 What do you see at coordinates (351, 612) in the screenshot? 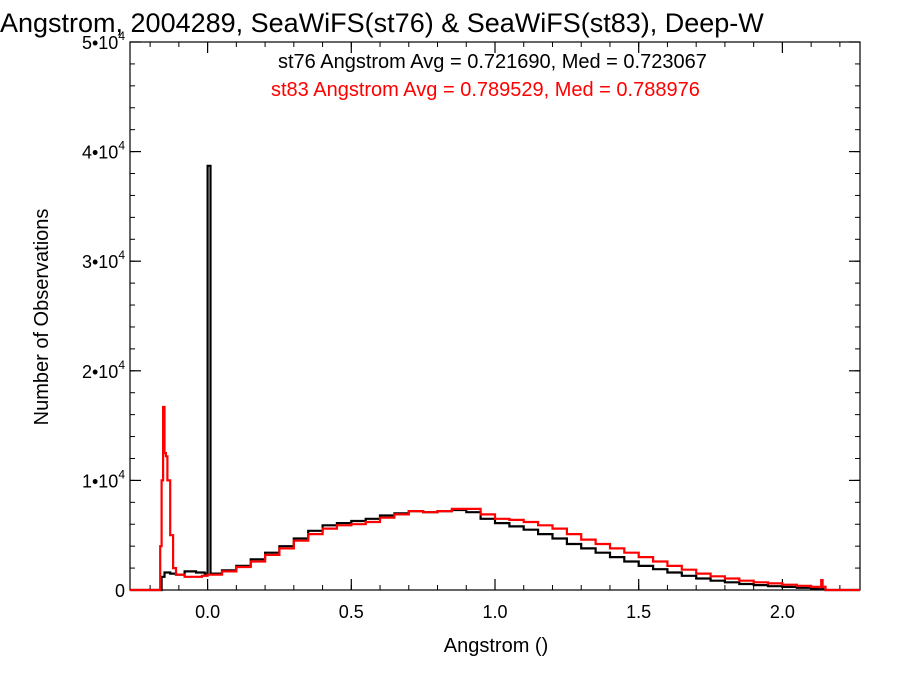
I see `x-tick-label: 0.5` at bounding box center [351, 612].